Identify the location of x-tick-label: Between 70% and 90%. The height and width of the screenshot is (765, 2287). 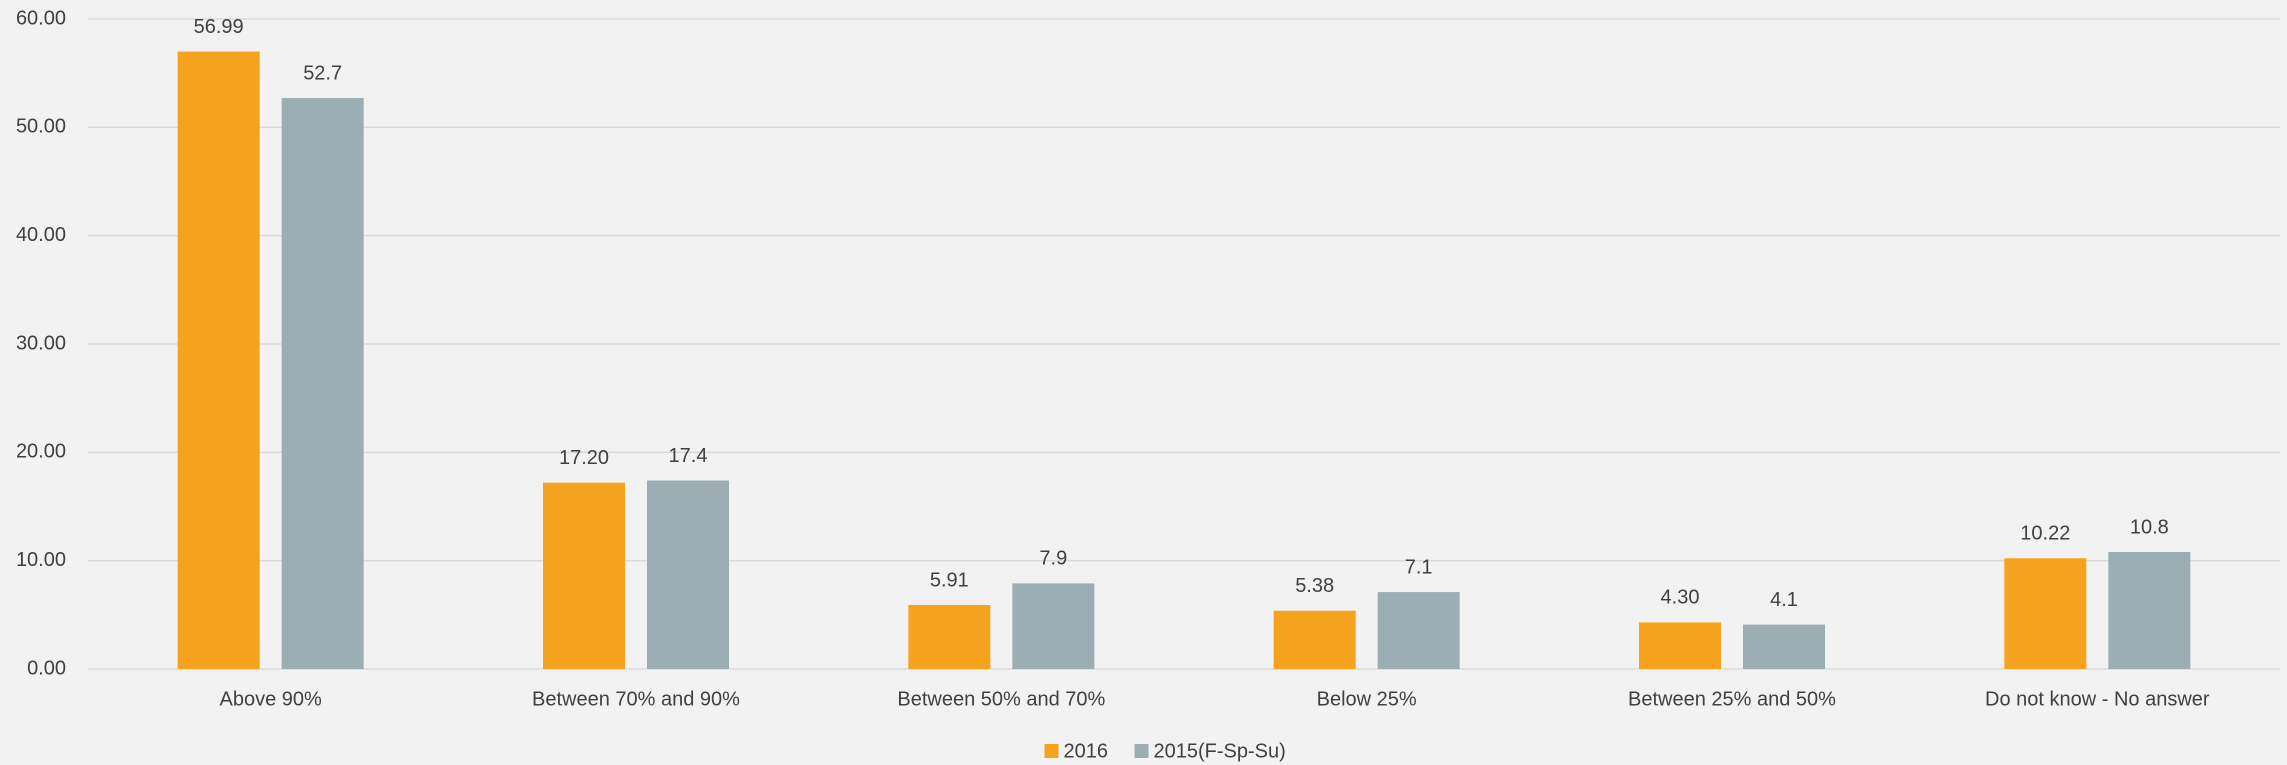
(636, 699).